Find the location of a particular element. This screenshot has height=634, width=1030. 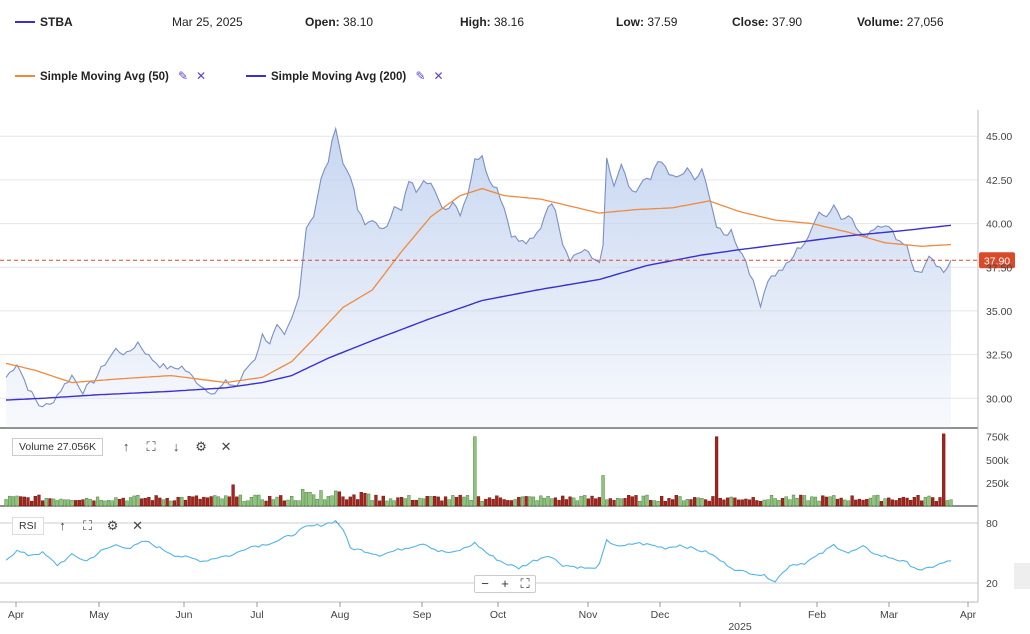

low-label: Low: is located at coordinates (630, 22).